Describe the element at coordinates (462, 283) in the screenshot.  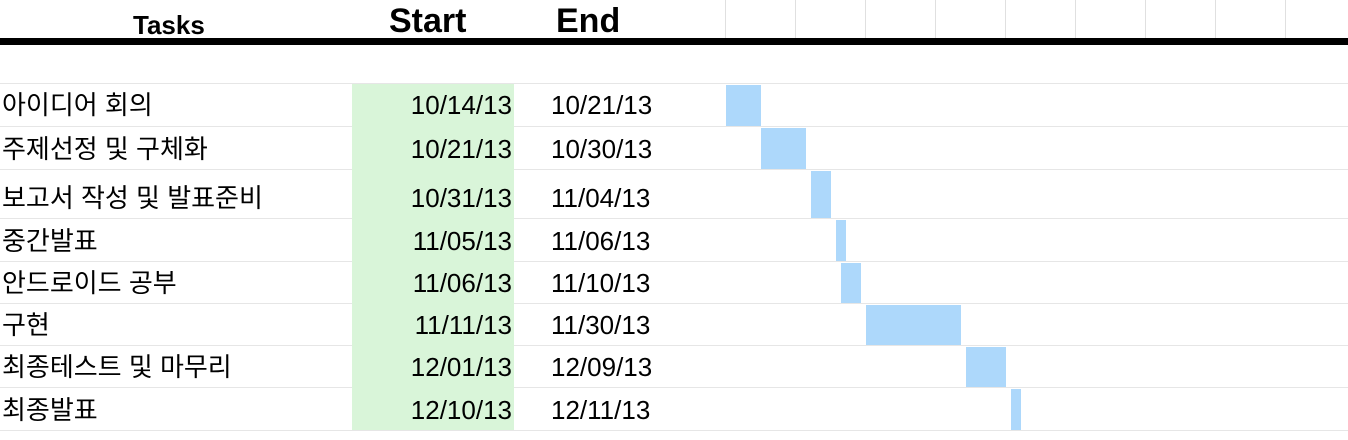
I see `task-start-date: 11/06/13` at that location.